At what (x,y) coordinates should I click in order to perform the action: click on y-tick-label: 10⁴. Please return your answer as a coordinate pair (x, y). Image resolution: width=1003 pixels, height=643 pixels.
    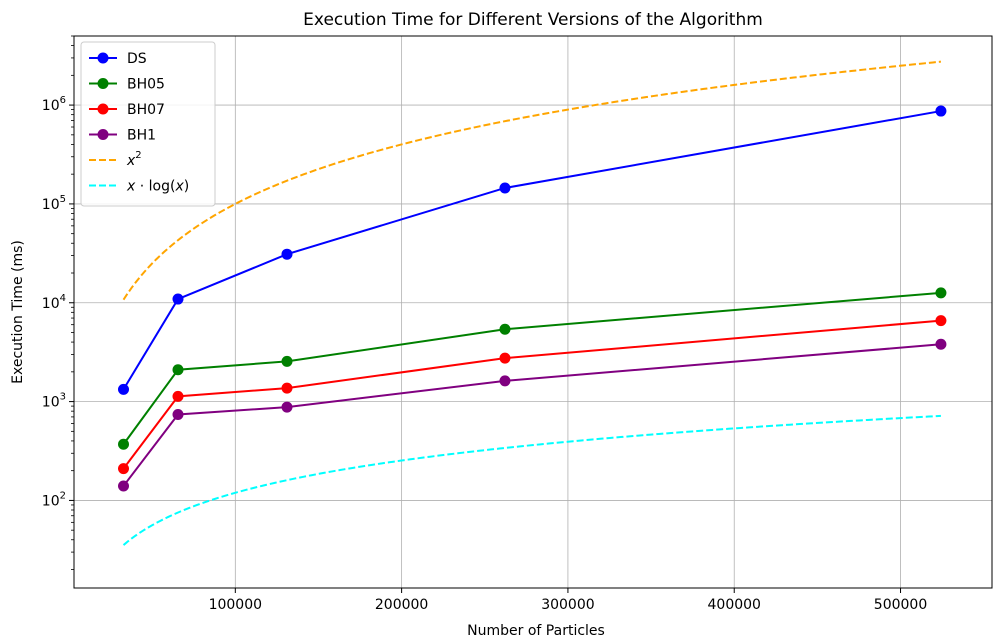
    Looking at the image, I should click on (54, 302).